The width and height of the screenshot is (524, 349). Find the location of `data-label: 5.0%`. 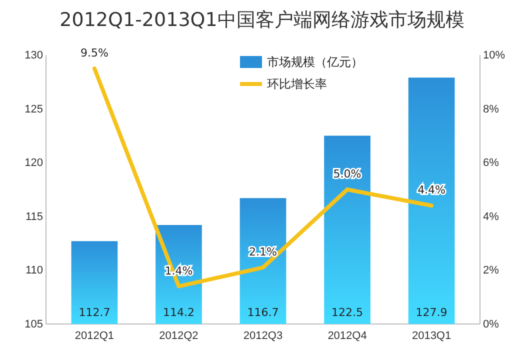

data-label: 5.0% is located at coordinates (347, 174).